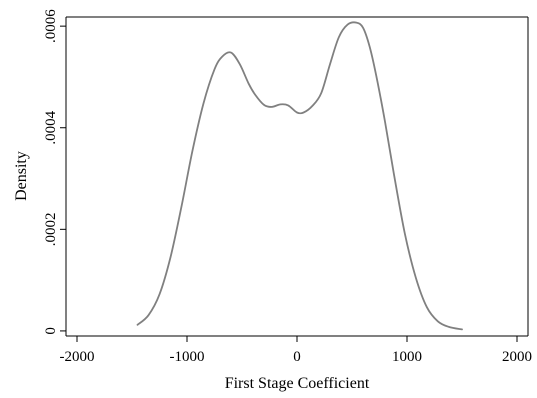 This screenshot has width=537, height=398. I want to click on x-tick-label: -1000, so click(187, 357).